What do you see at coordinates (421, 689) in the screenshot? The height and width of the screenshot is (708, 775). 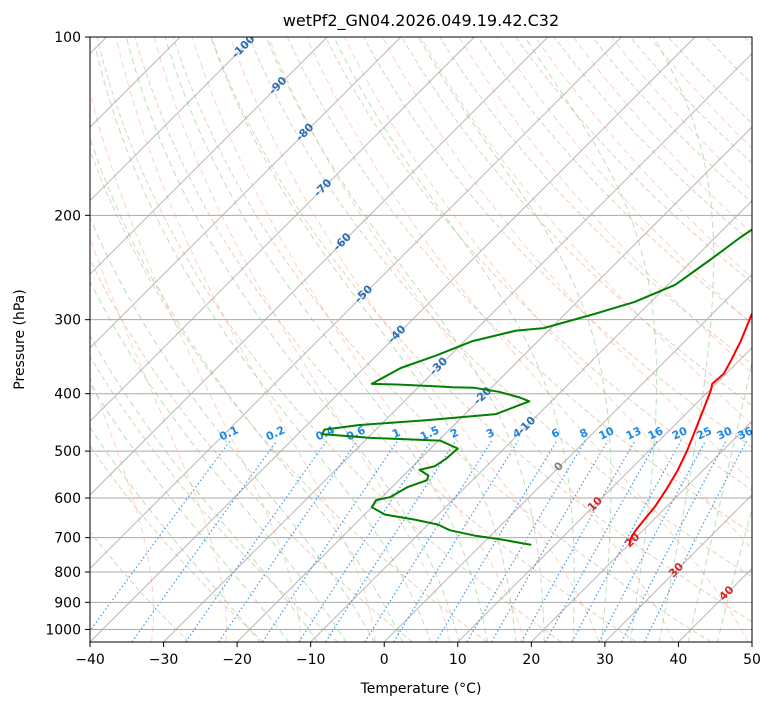 I see `x-axis-label: Temperature (°C)` at bounding box center [421, 689].